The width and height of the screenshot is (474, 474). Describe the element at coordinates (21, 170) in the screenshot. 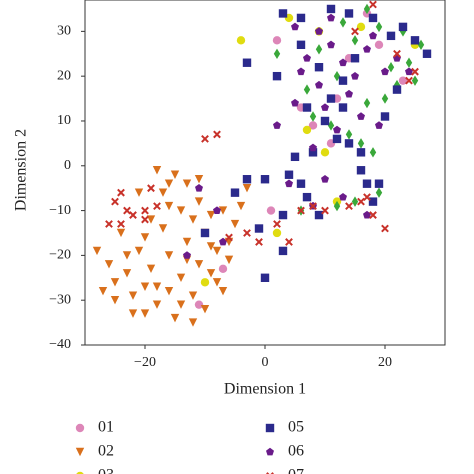

I see `y-axis-label: Dimension 2` at that location.